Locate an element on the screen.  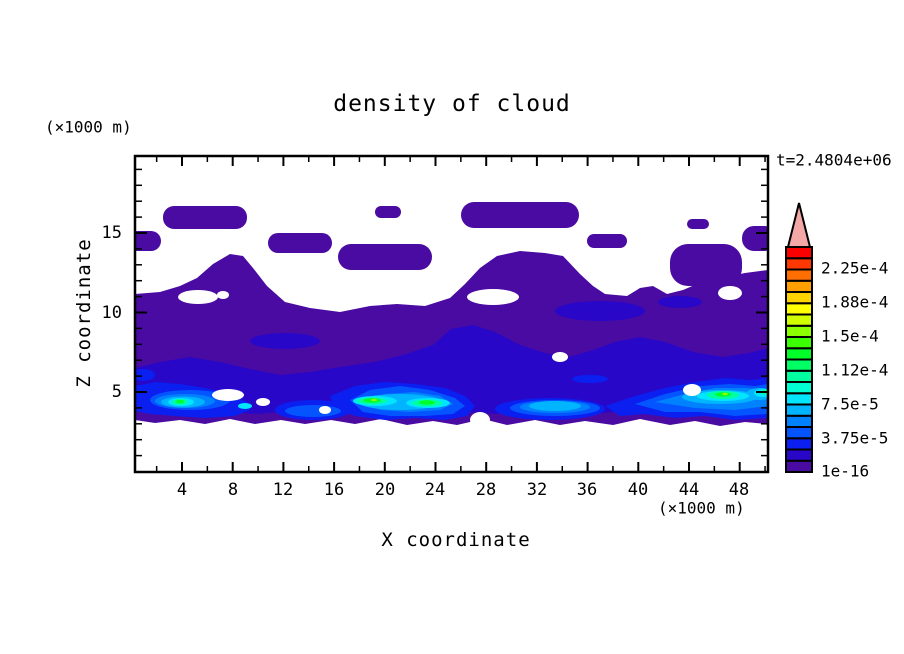
x-tick-label: 32 is located at coordinates (537, 490).